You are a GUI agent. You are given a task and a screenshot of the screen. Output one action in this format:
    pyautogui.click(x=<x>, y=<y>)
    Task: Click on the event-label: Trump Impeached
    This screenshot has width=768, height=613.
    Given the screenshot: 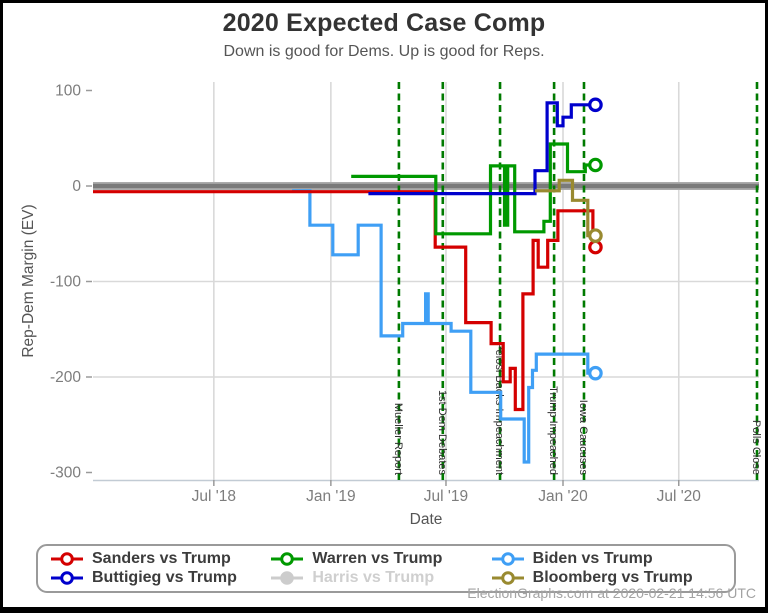 What is the action you would take?
    pyautogui.click(x=553, y=430)
    